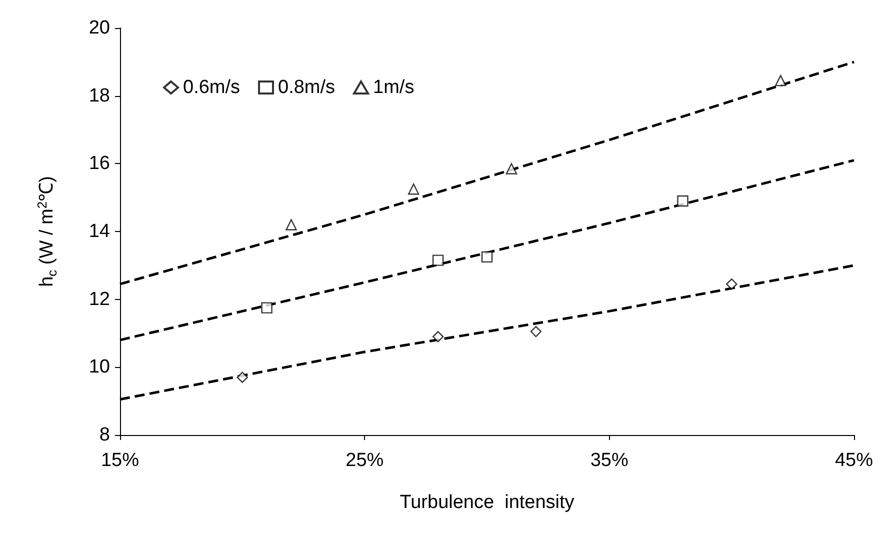  What do you see at coordinates (99, 231) in the screenshot?
I see `y-tick-label: 14` at bounding box center [99, 231].